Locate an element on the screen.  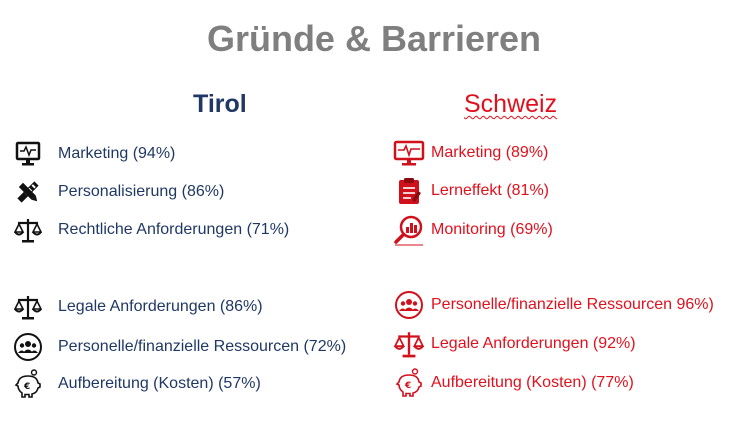
tirol-item-aufbereitung: € Aufbereitung (Kosten) (57%) is located at coordinates (136, 384).